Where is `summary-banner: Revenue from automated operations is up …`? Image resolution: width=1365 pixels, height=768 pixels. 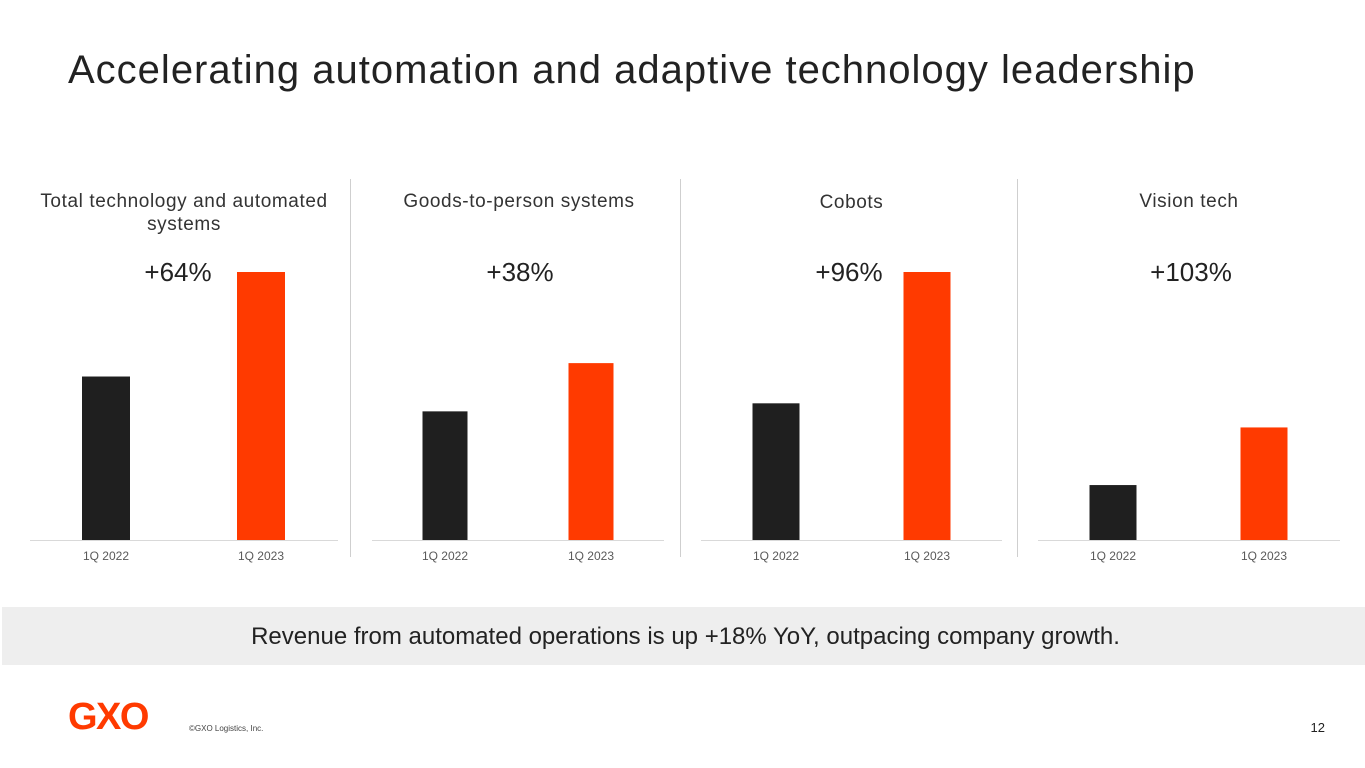 summary-banner: Revenue from automated operations is up … is located at coordinates (683, 636).